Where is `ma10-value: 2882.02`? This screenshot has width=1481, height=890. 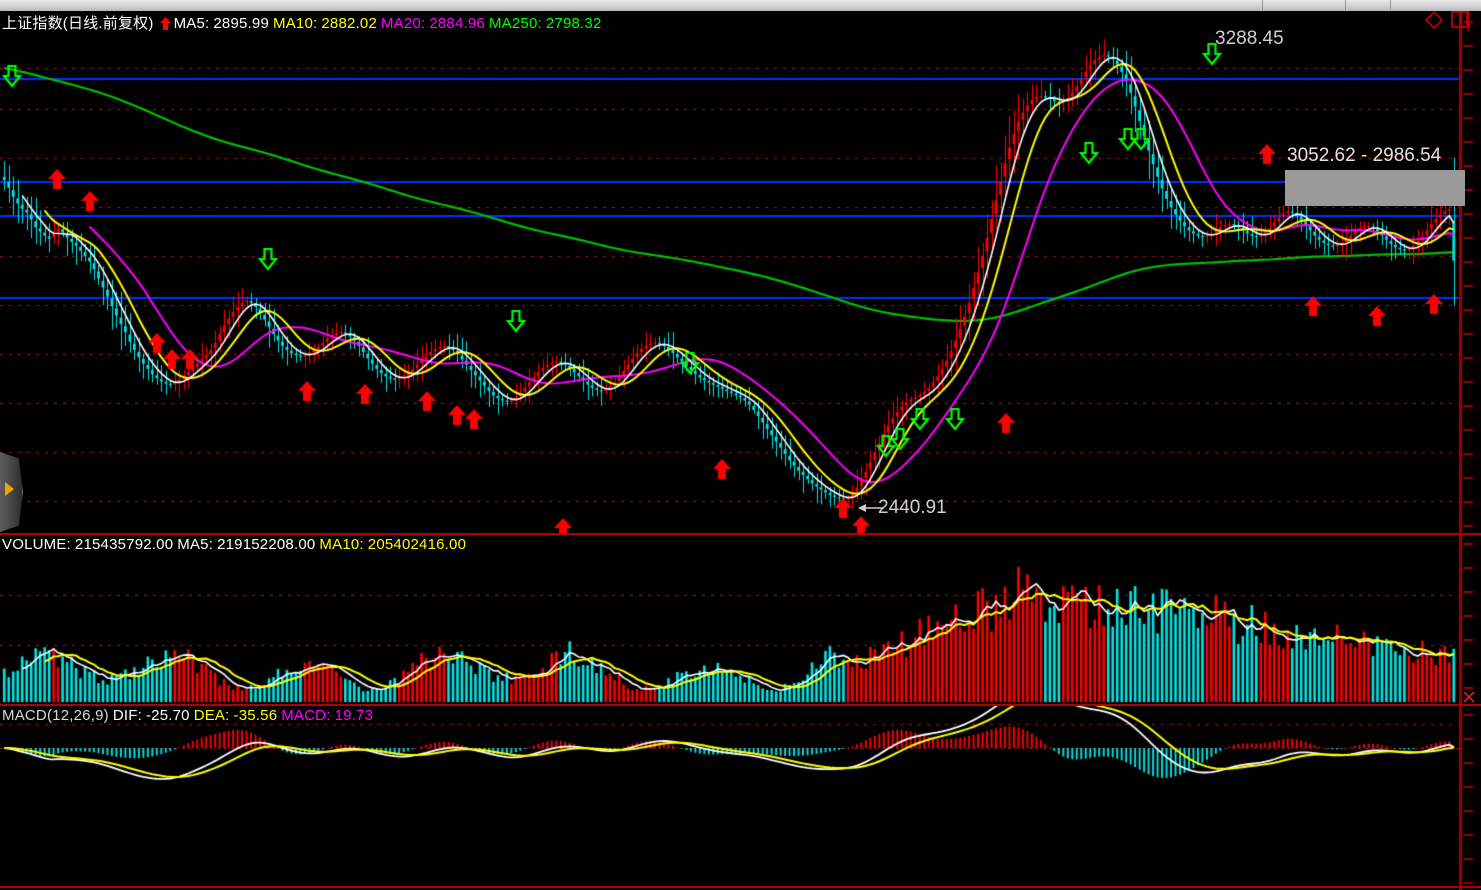
ma10-value: 2882.02 is located at coordinates (349, 23).